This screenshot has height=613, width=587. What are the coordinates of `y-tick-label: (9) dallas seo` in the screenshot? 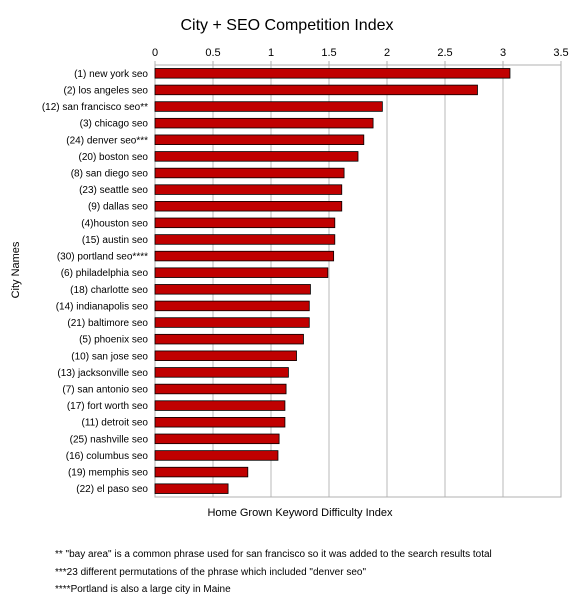 It's located at (118, 207).